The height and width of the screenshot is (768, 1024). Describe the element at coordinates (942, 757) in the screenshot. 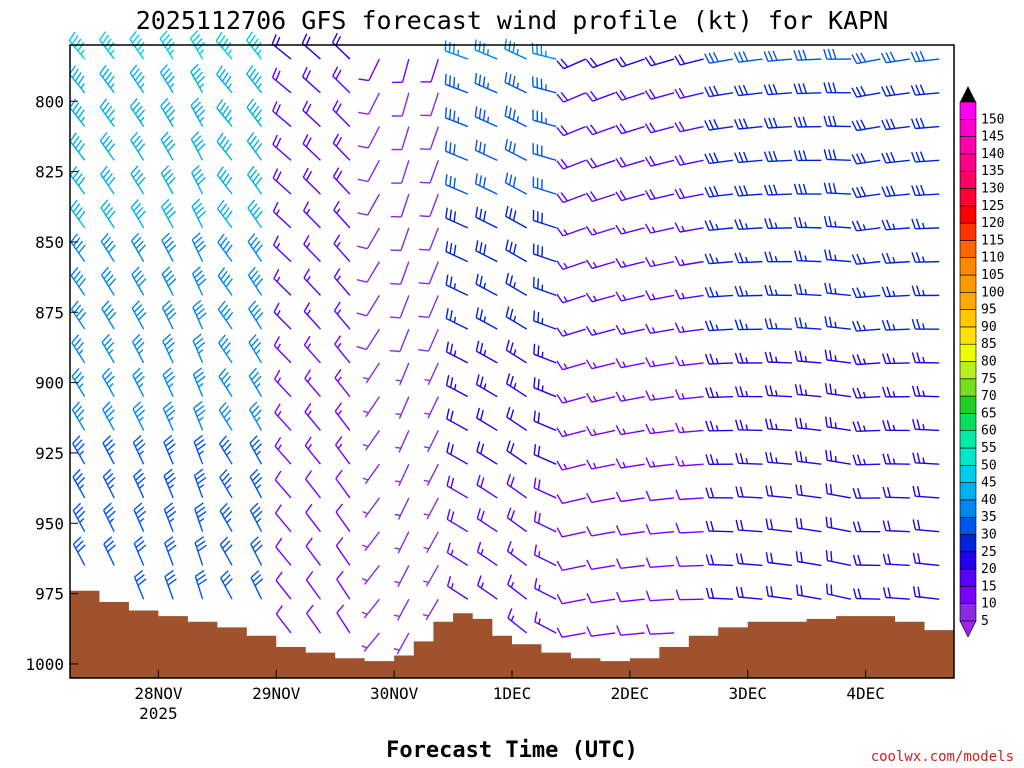

I see `site-credit: coolwx.com/models` at that location.